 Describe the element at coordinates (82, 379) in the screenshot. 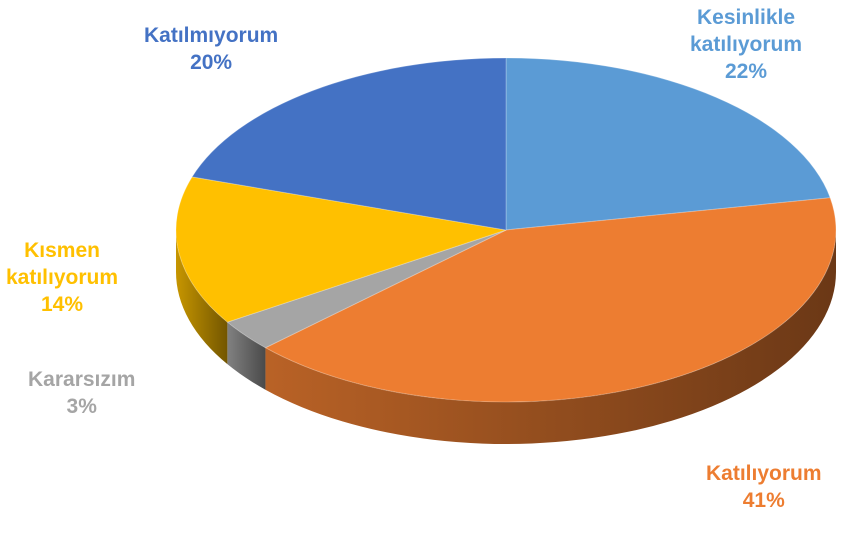

I see `label-line: Kararsızım` at that location.